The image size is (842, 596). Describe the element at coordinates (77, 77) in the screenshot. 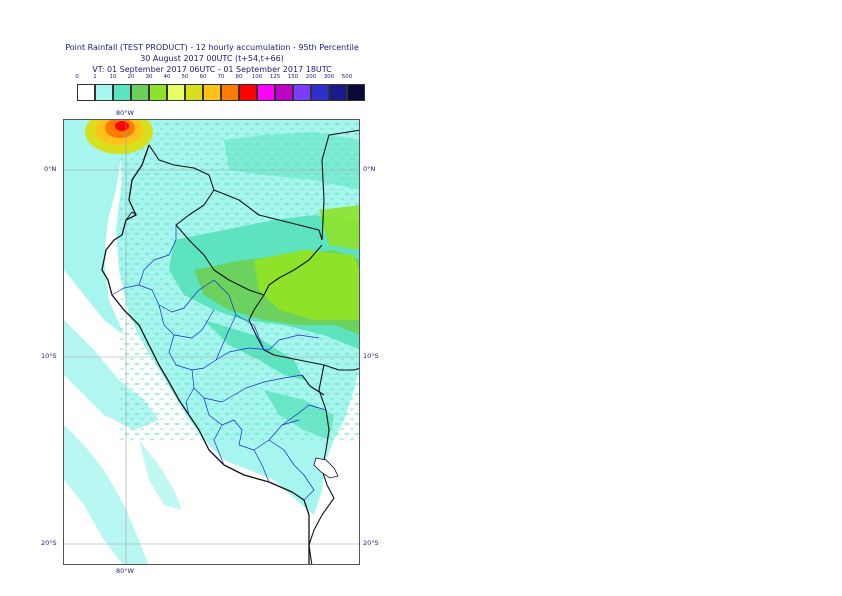

I see `legend-tick-label: 0` at that location.